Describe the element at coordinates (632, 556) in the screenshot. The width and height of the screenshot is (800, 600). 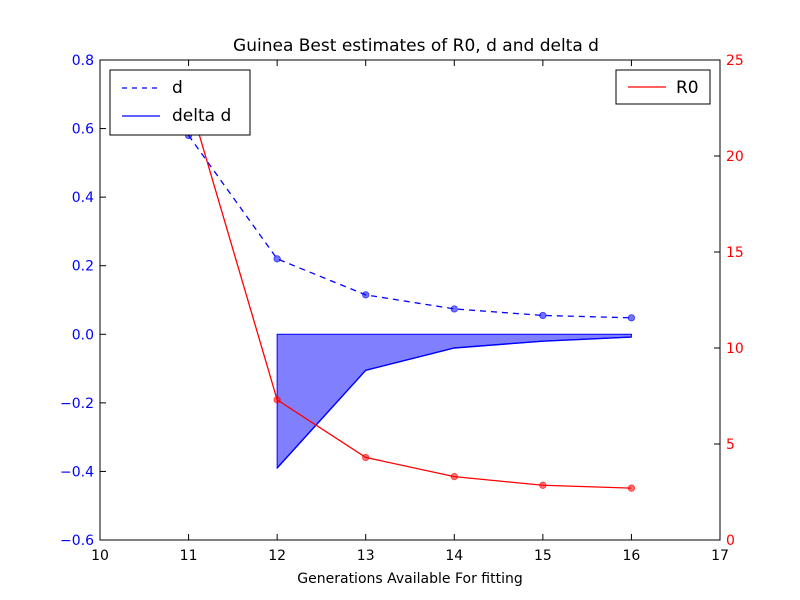
I see `x-tick-label: 16` at that location.